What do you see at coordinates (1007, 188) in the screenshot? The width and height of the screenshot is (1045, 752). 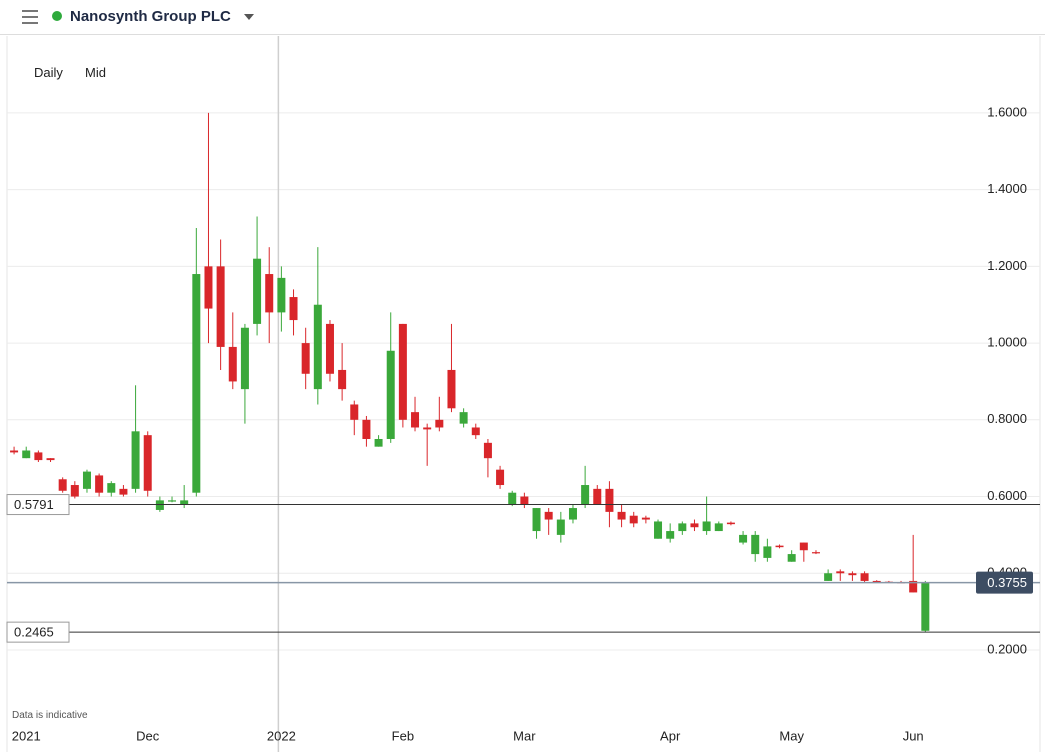 I see `y-tick-label: 1.4000` at bounding box center [1007, 188].